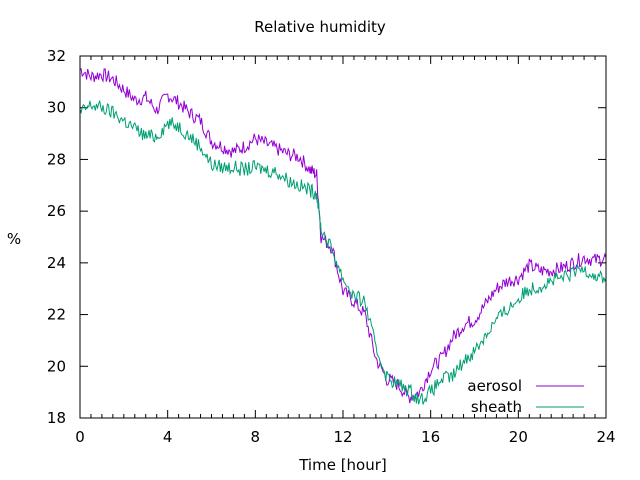 The image size is (640, 480). What do you see at coordinates (56, 263) in the screenshot?
I see `y-tick-label: 24` at bounding box center [56, 263].